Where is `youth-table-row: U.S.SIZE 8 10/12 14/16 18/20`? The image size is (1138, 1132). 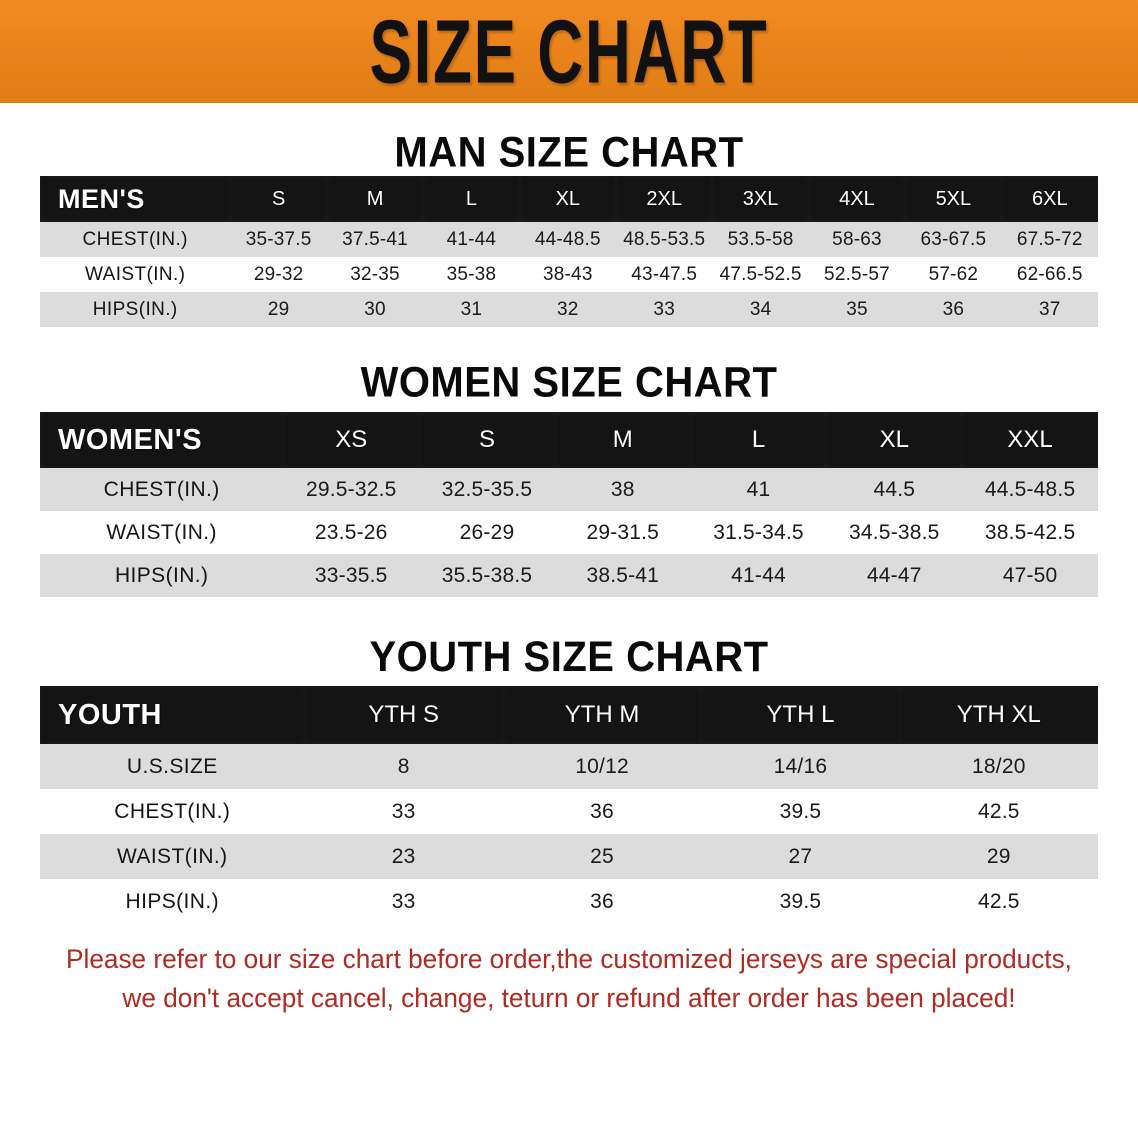 youth-table-row: U.S.SIZE 8 10/12 14/16 18/20 is located at coordinates (569, 766).